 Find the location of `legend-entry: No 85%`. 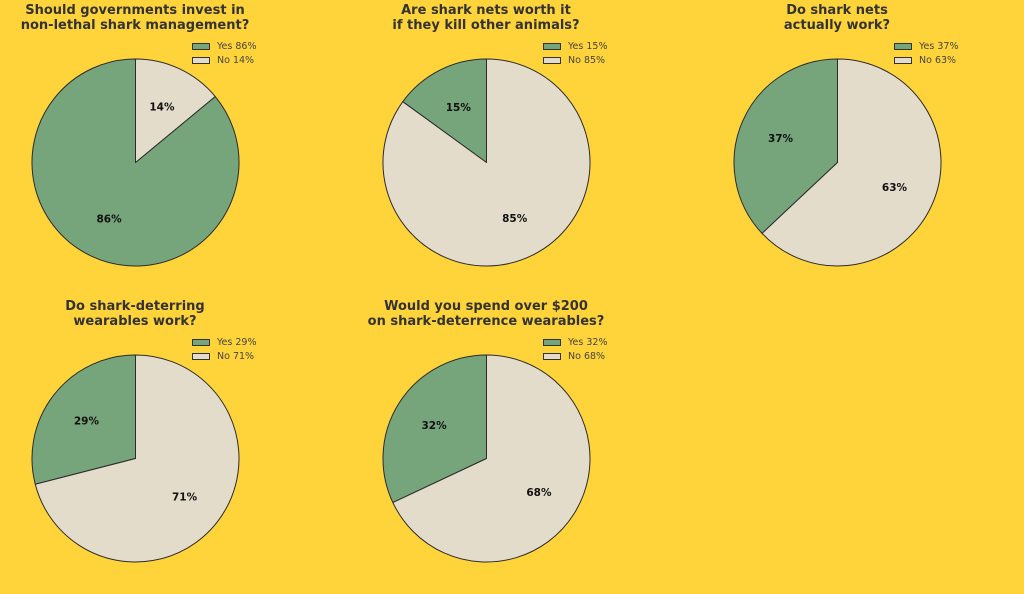

legend-entry: No 85% is located at coordinates (575, 61).